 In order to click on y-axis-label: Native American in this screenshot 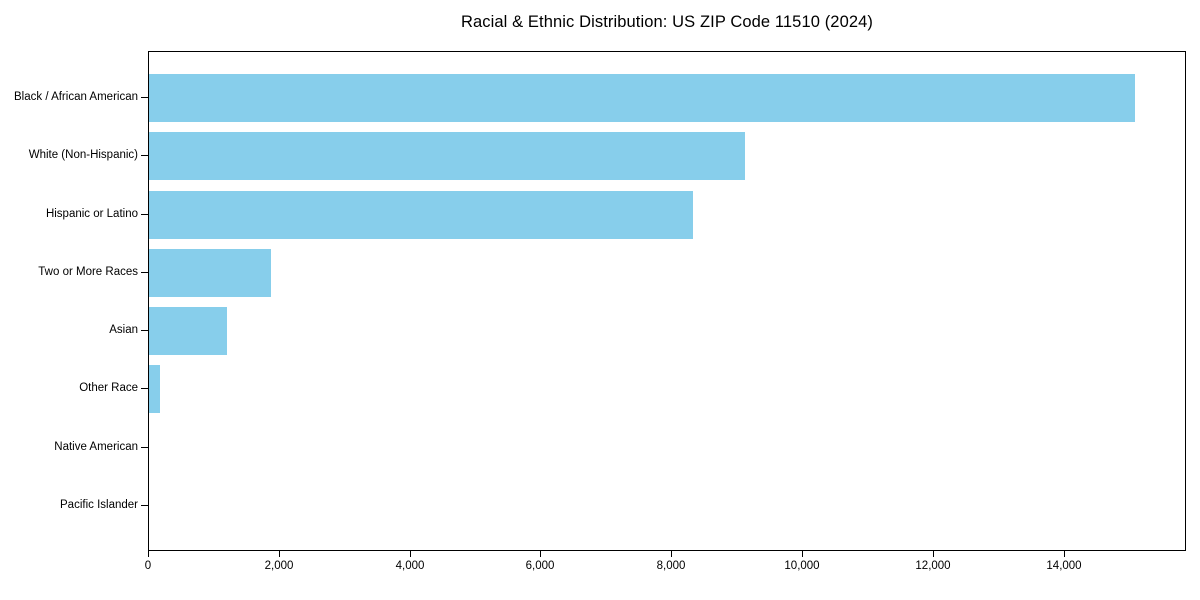, I will do `click(96, 446)`.